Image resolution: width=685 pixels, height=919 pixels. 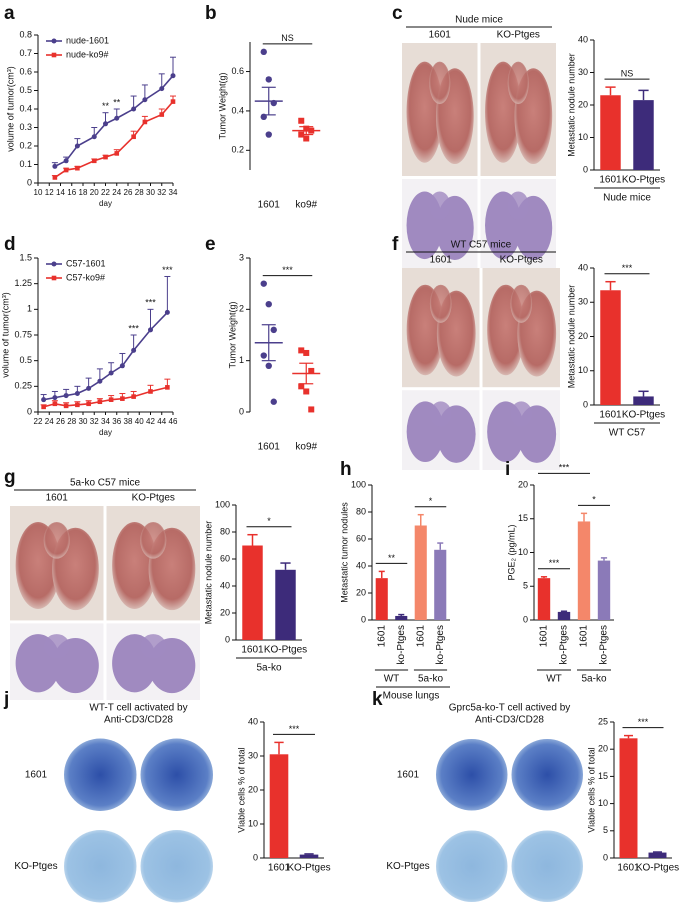 I want to click on x-tick-label: 18, so click(x=83, y=192).